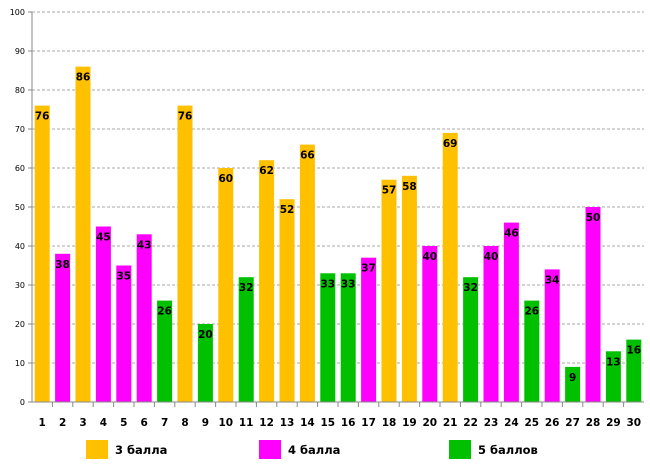  I want to click on x-tick-label: 17, so click(368, 423).